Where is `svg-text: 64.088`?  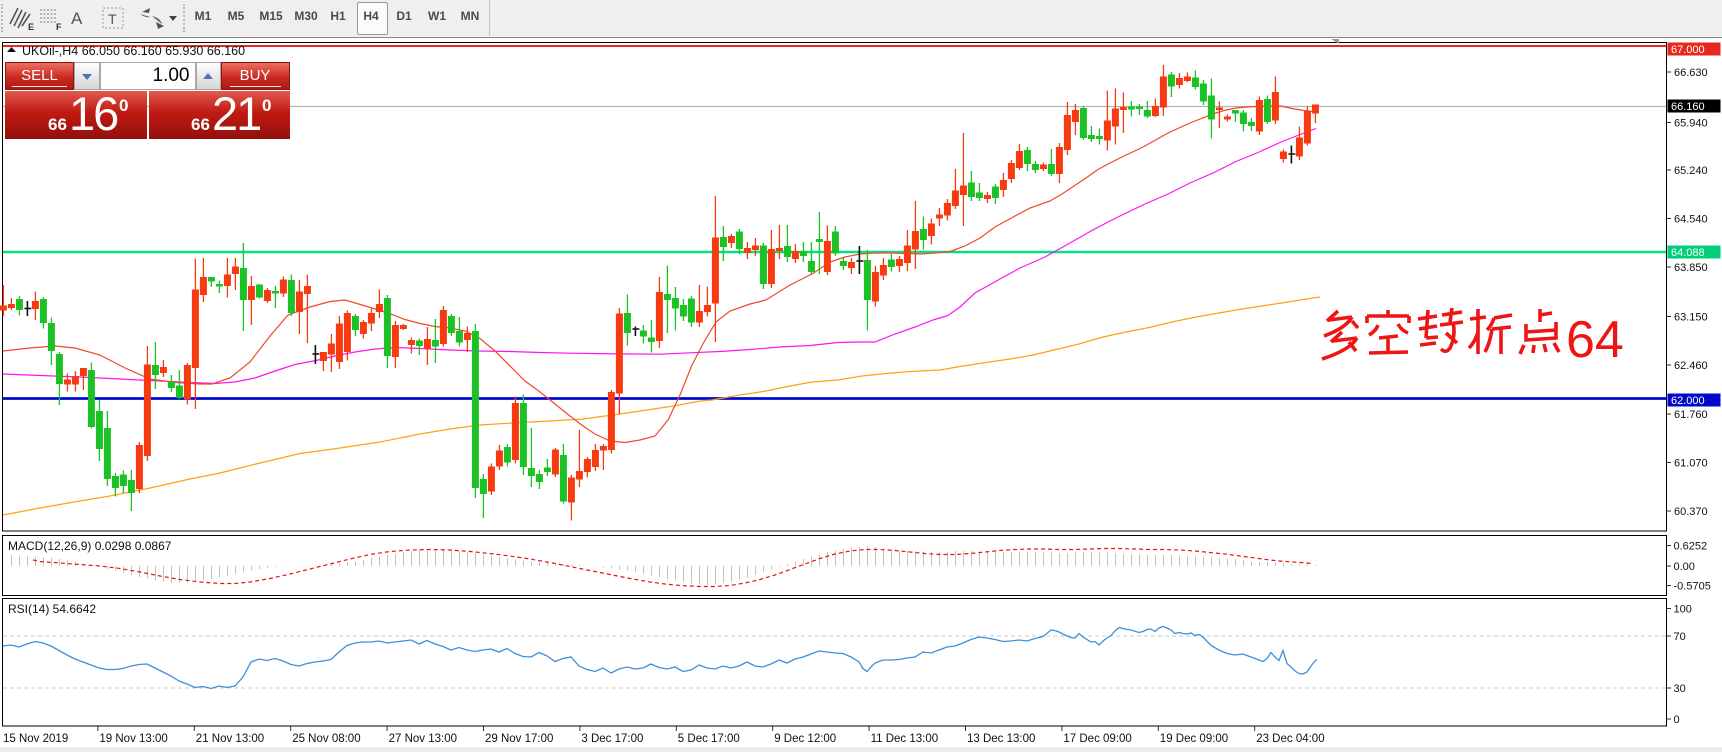
svg-text: 64.088 is located at coordinates (1688, 253).